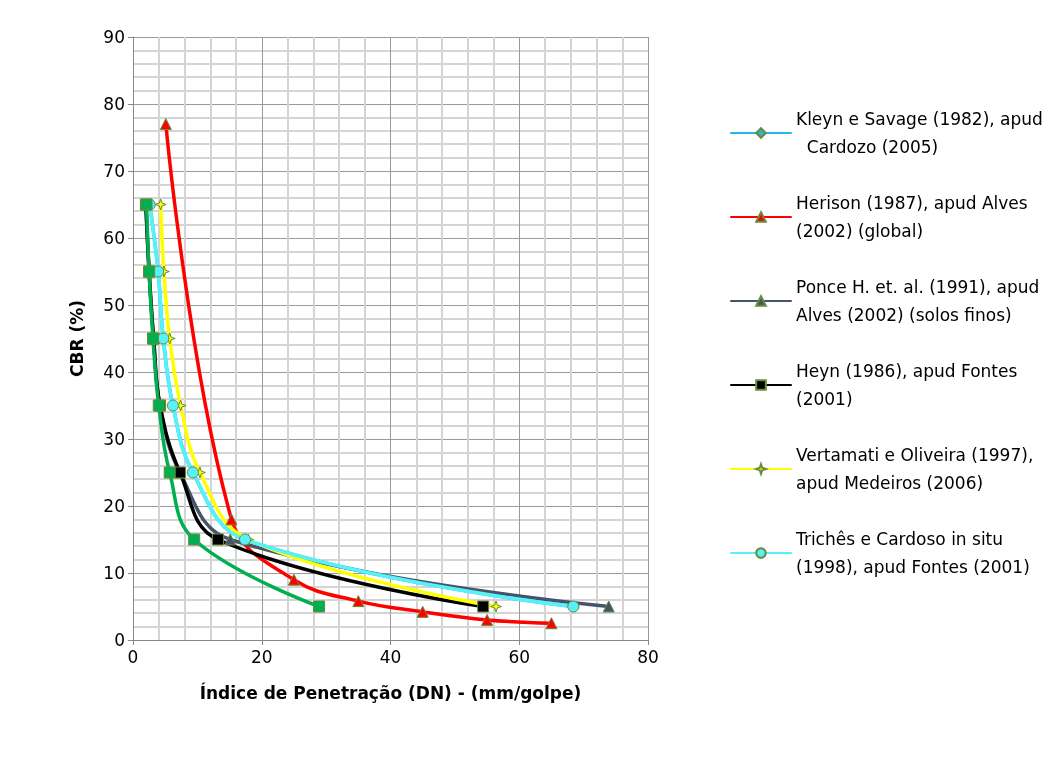 Image resolution: width=1061 pixels, height=757 pixels. What do you see at coordinates (114, 439) in the screenshot?
I see `y-tick-label: 30` at bounding box center [114, 439].